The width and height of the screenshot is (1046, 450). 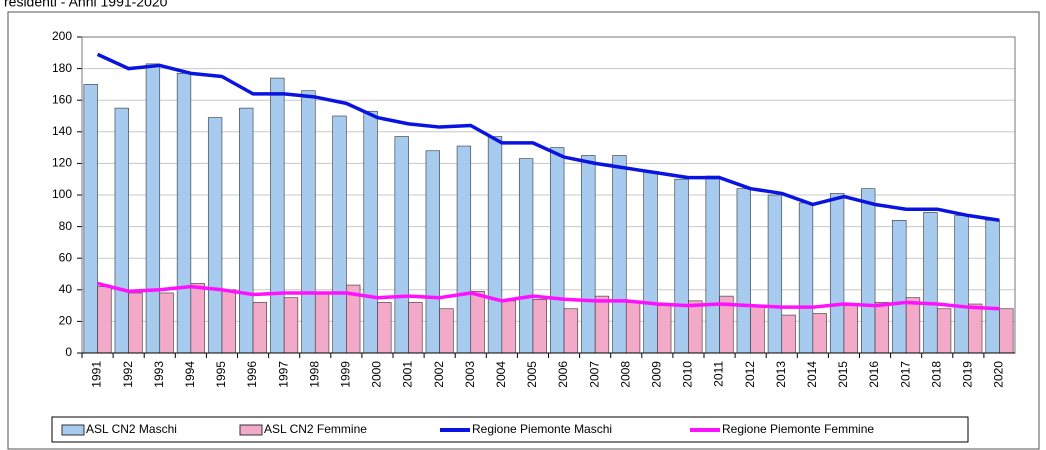 I want to click on legend-label: ASL CN2 Maschi, so click(x=131, y=429).